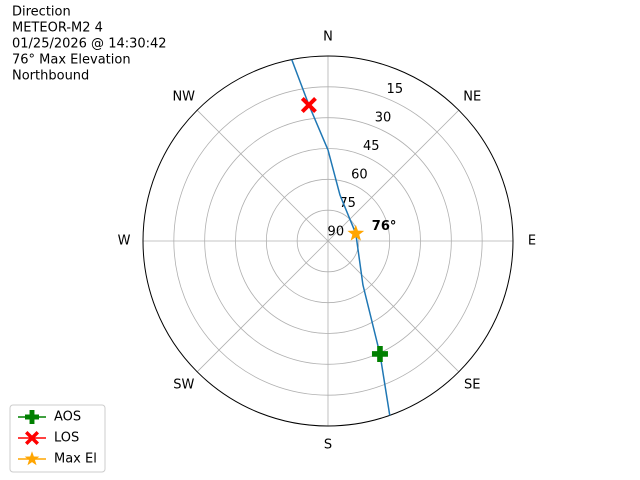 Image resolution: width=640 pixels, height=480 pixels. I want to click on track-line, so click(341, 237).